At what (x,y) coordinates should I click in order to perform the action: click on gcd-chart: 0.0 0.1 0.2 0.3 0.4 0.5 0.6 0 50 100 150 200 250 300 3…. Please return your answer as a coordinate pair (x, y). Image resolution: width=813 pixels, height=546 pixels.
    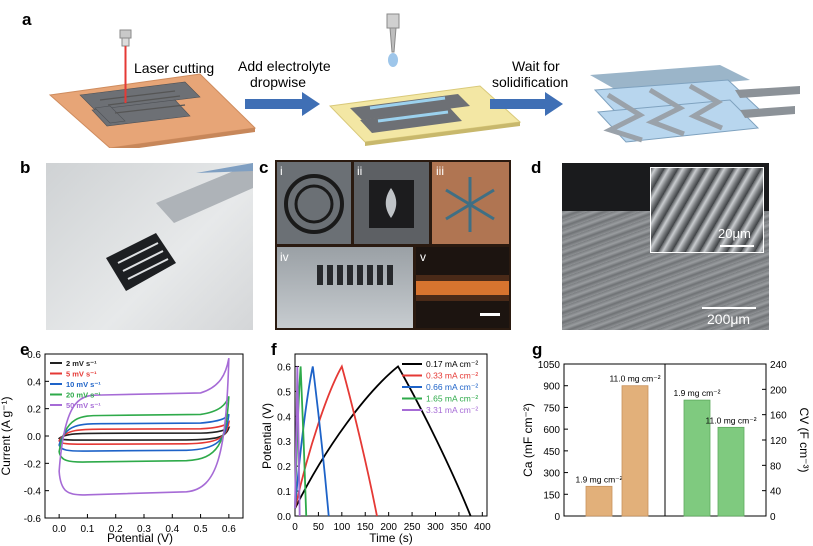
    Looking at the image, I should click on (376, 449).